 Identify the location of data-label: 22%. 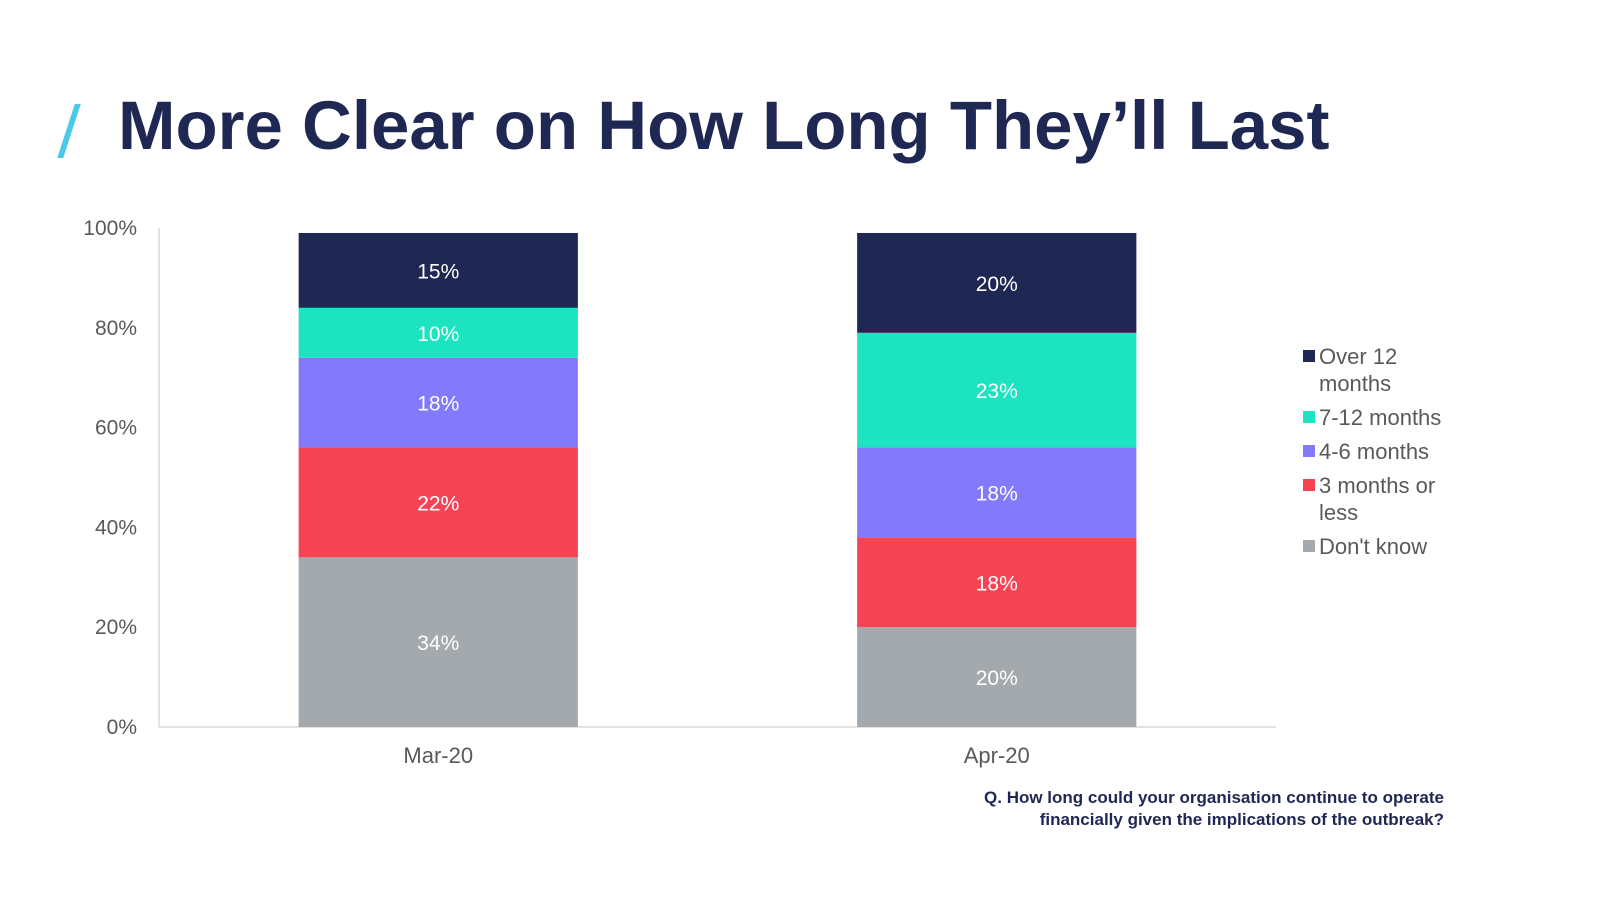
(438, 503).